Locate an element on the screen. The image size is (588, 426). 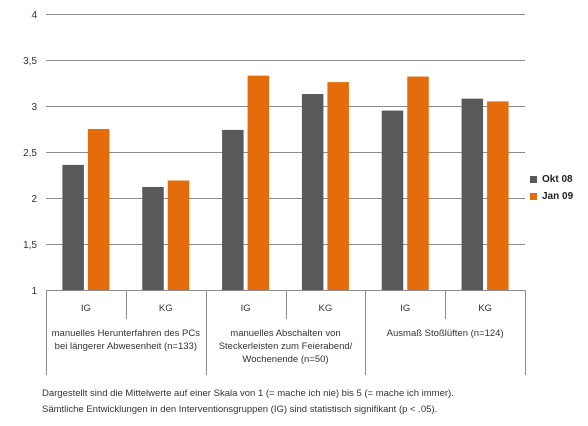
y-tick-label: 2 is located at coordinates (34, 199).